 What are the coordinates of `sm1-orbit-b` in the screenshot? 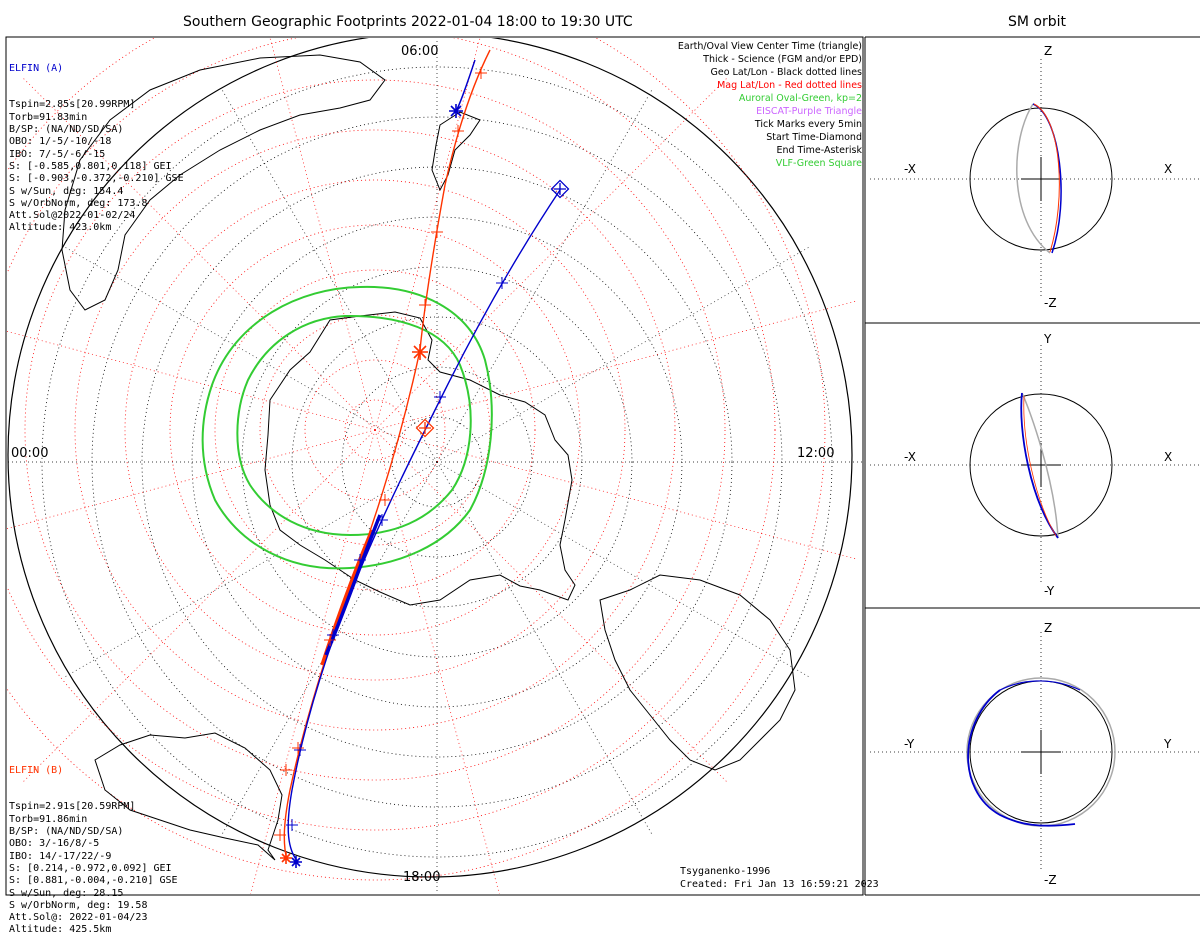 It's located at (1046, 178).